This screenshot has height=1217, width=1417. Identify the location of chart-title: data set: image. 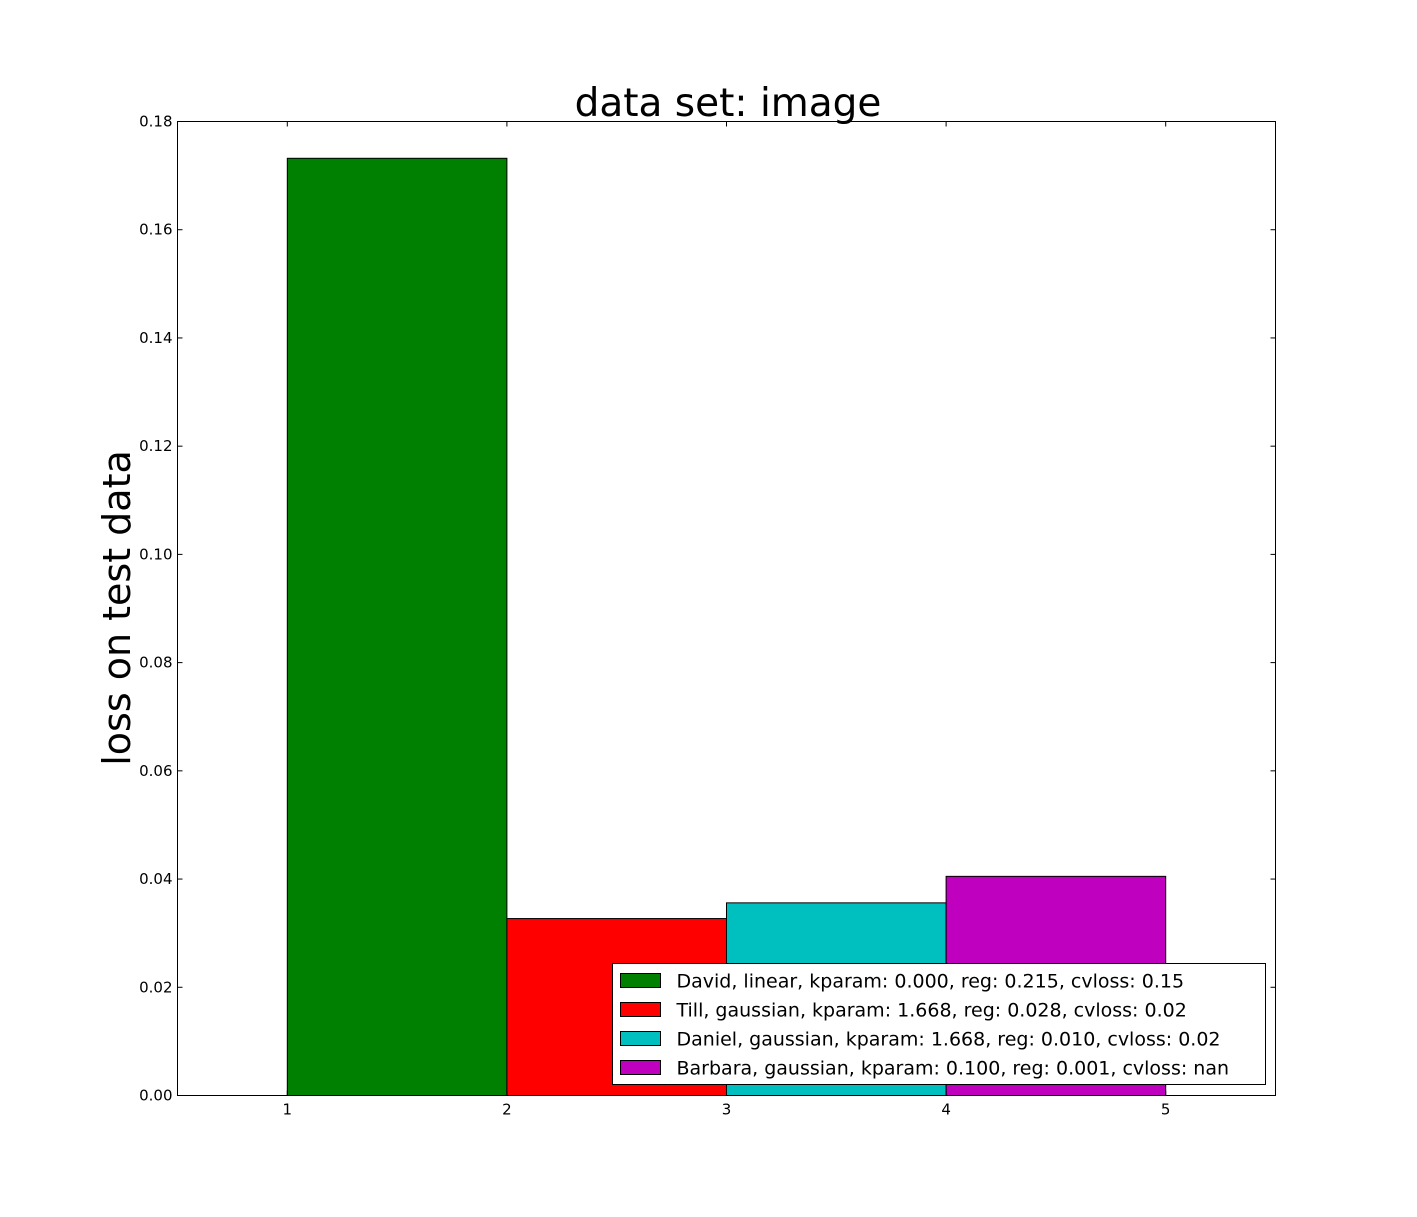
(728, 103).